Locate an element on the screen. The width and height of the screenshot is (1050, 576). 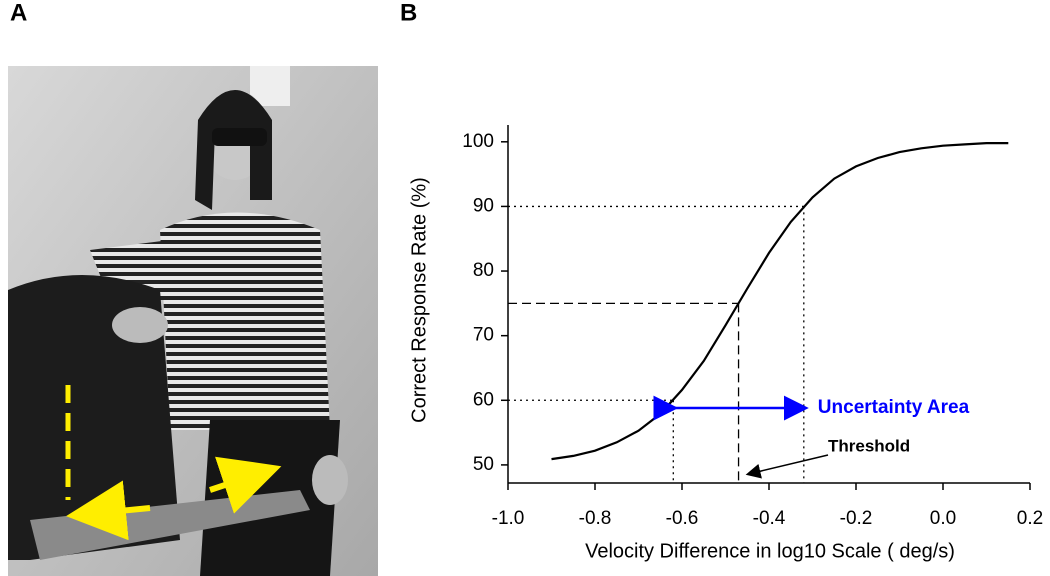
panel-label: B is located at coordinates (408, 13).